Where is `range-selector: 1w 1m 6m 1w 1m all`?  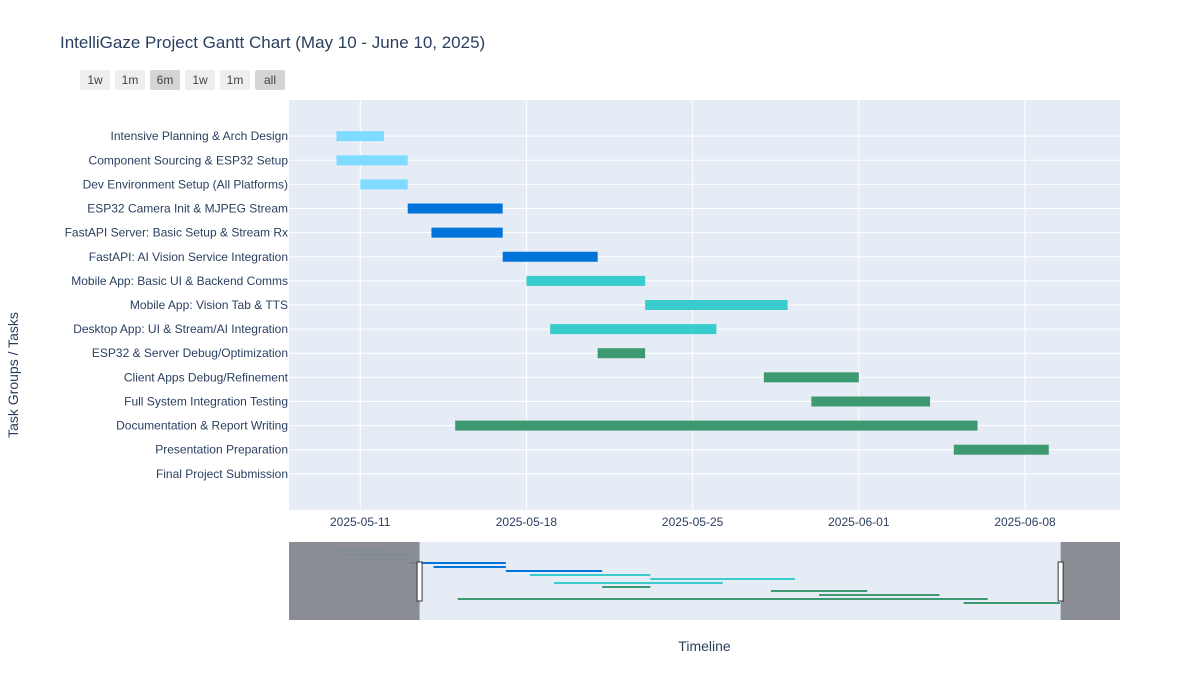 range-selector: 1w 1m 6m 1w 1m all is located at coordinates (182, 80).